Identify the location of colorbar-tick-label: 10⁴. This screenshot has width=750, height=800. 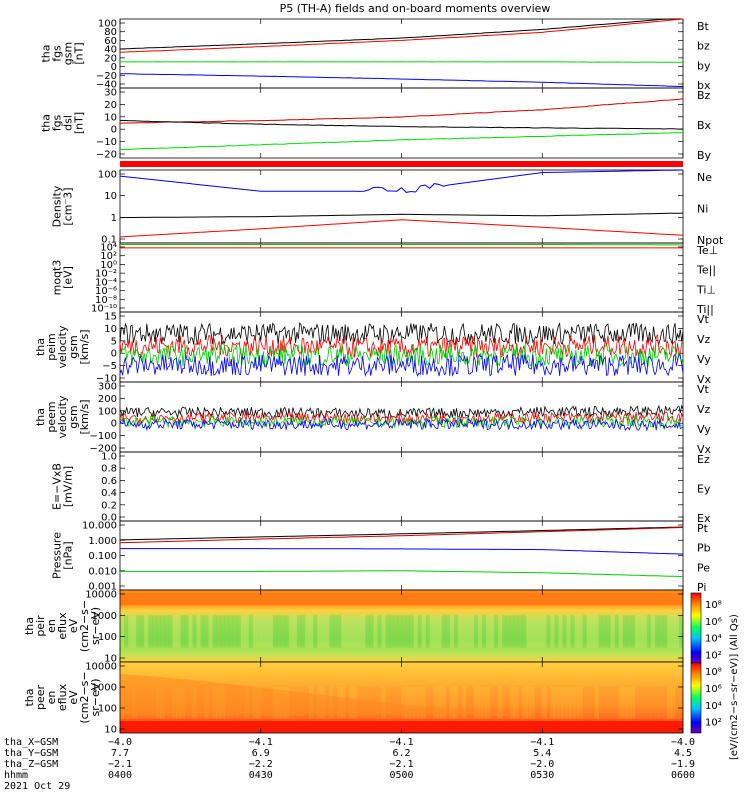
(713, 639).